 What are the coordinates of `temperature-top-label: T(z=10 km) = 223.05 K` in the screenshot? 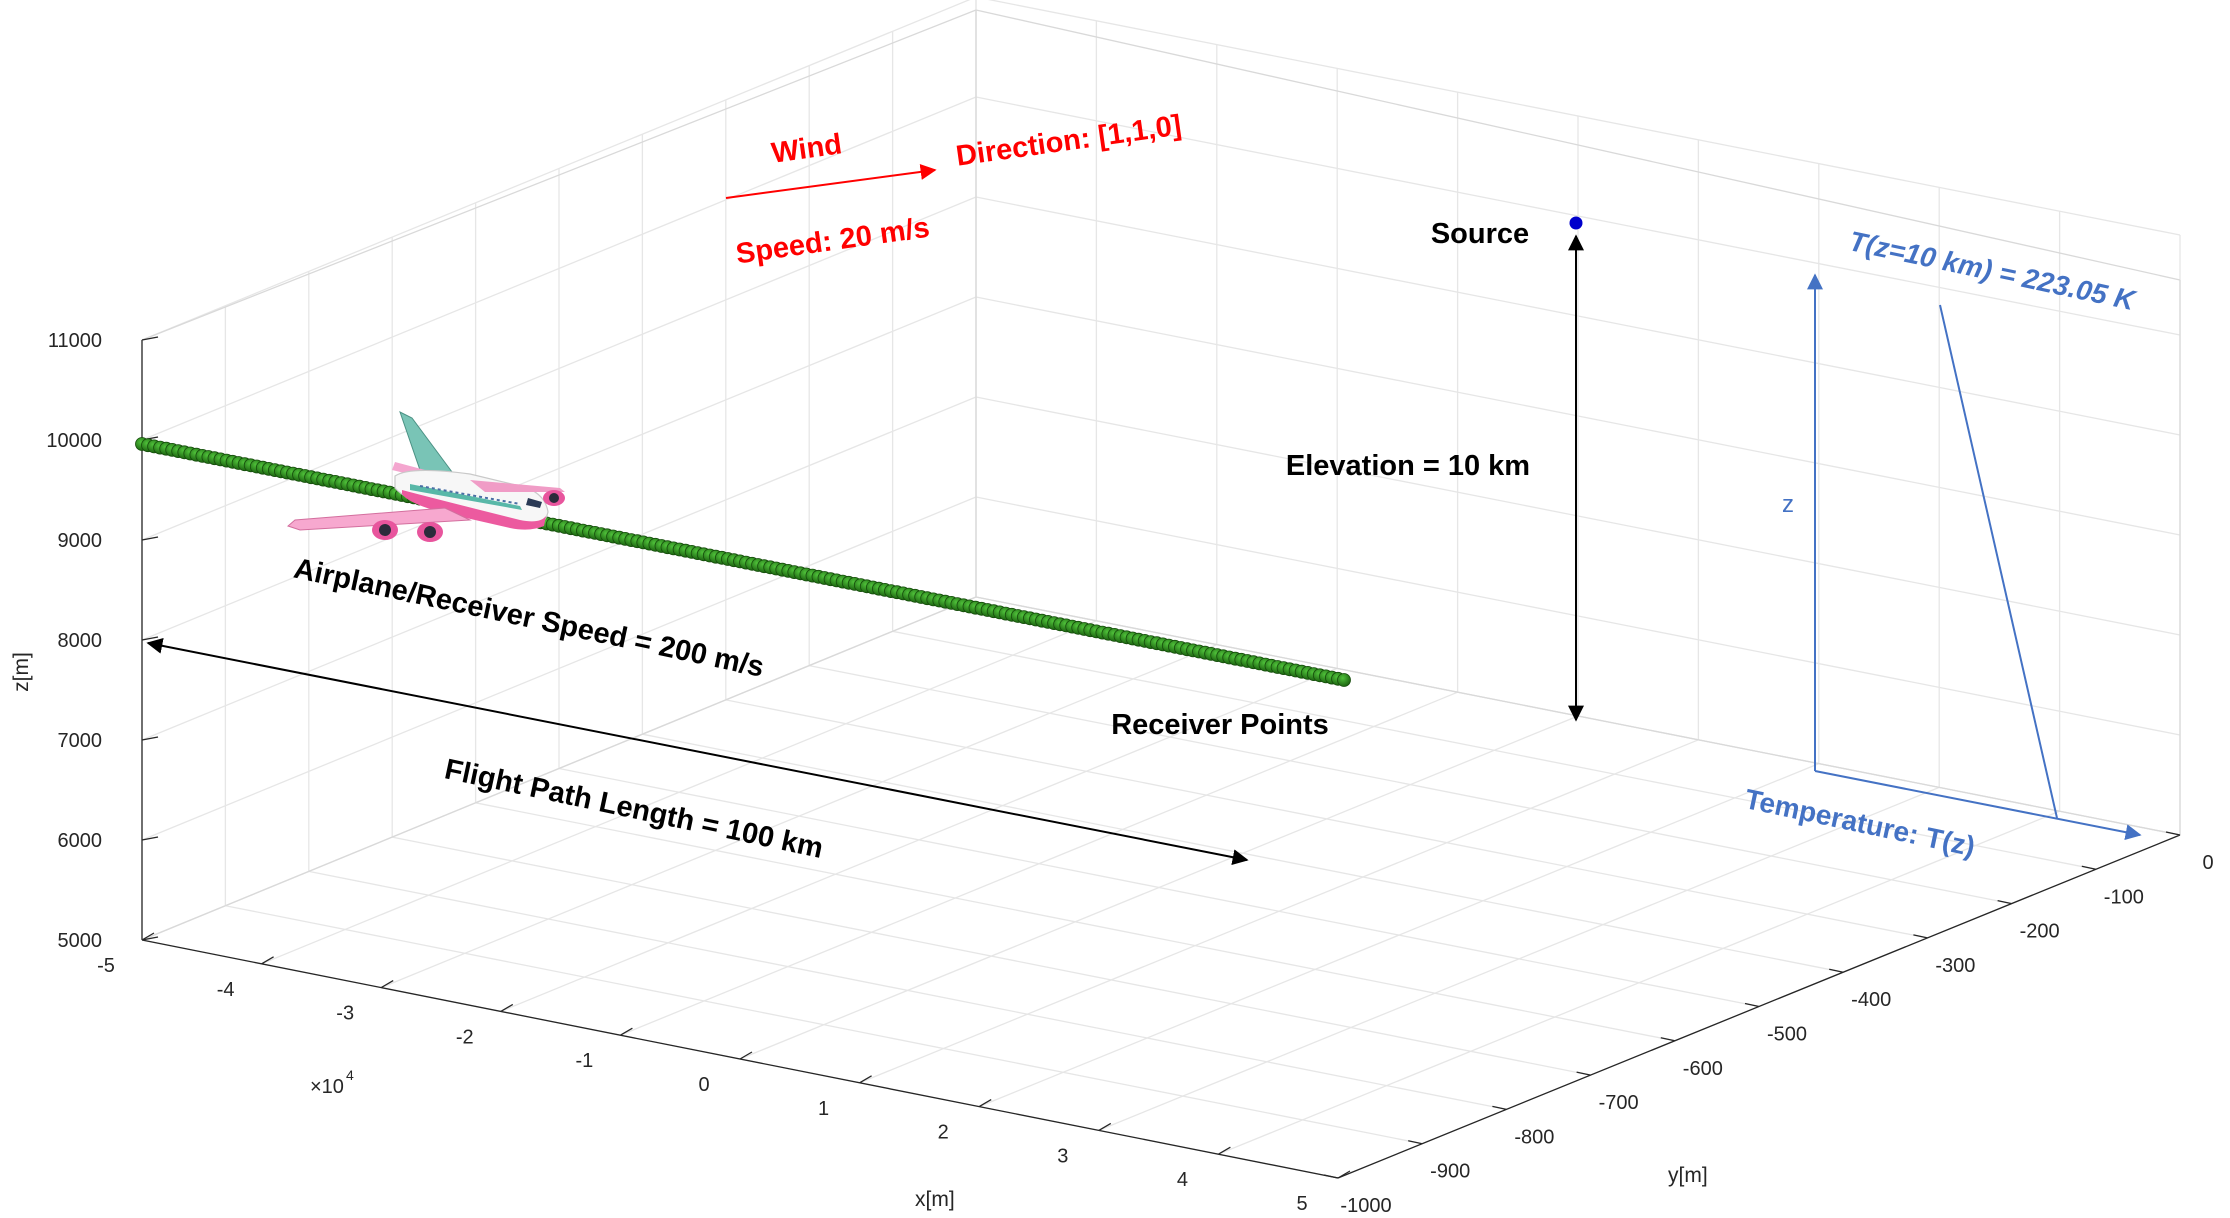 It's located at (1992, 270).